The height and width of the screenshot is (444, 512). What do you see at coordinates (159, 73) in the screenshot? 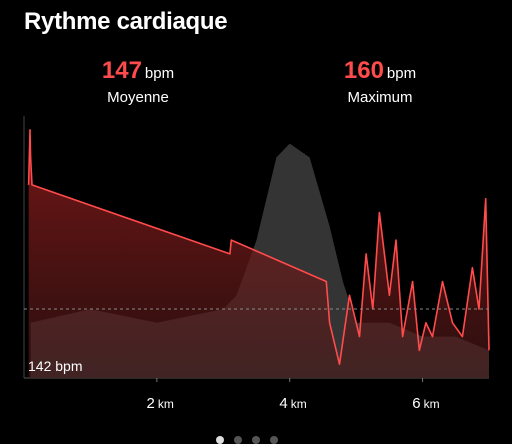
I see `average-unit: bpm` at bounding box center [159, 73].